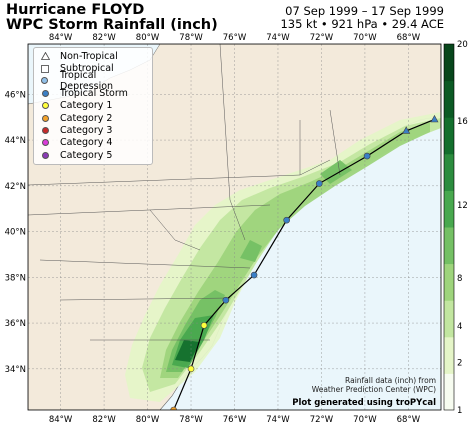 The width and height of the screenshot is (474, 426). What do you see at coordinates (459, 363) in the screenshot?
I see `colorbar-tick: 2` at bounding box center [459, 363].